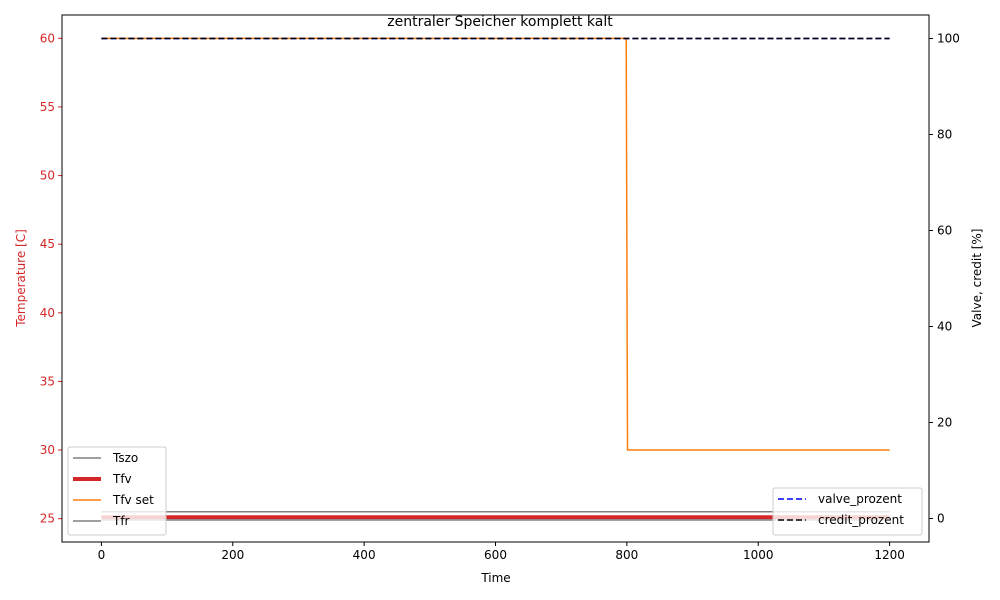 The image size is (1000, 600). What do you see at coordinates (122, 479) in the screenshot?
I see `legend-label-tfv: Tfv` at bounding box center [122, 479].